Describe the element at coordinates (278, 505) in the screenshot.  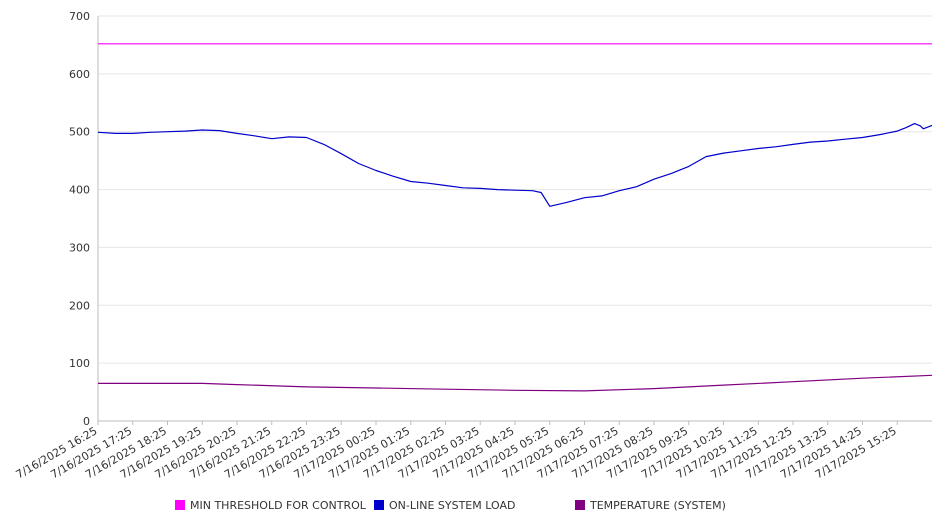
I see `legend-label: MIN THRESHOLD FOR CONTROL` at that location.